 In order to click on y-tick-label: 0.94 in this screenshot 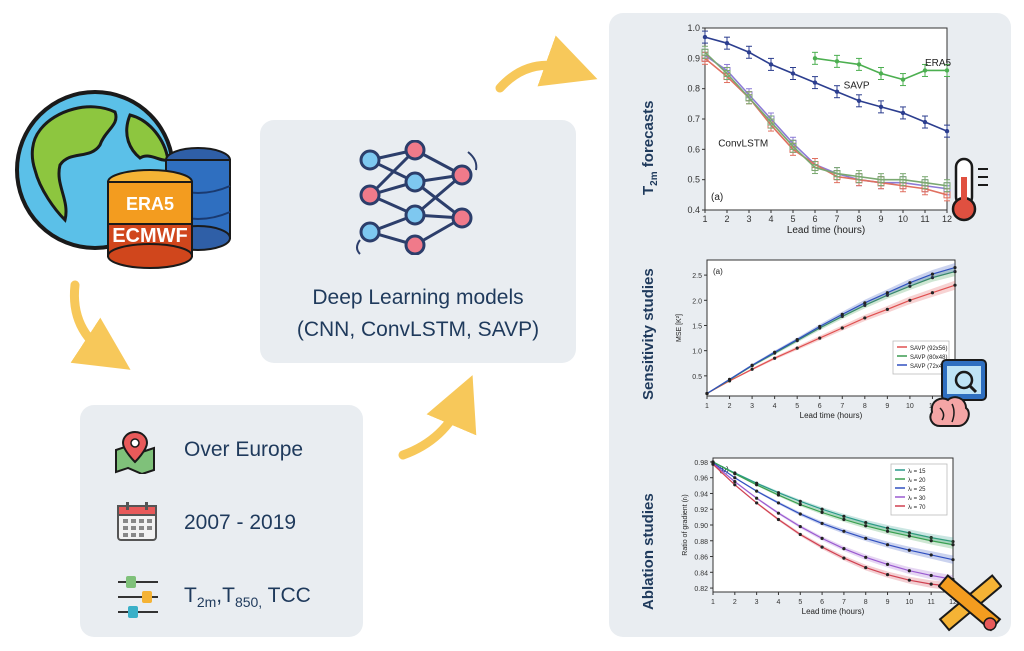, I will do `click(701, 494)`.